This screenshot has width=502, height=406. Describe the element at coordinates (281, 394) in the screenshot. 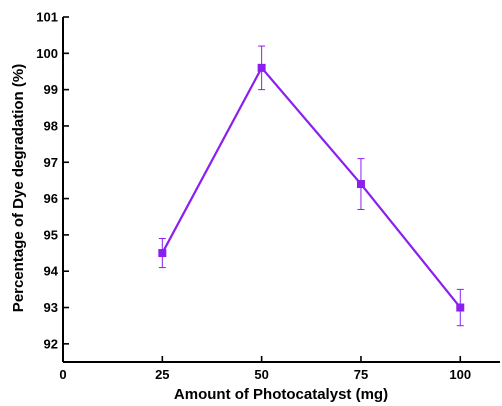

I see `x-axis-title: Amount of Photocatalyst (mg)` at that location.